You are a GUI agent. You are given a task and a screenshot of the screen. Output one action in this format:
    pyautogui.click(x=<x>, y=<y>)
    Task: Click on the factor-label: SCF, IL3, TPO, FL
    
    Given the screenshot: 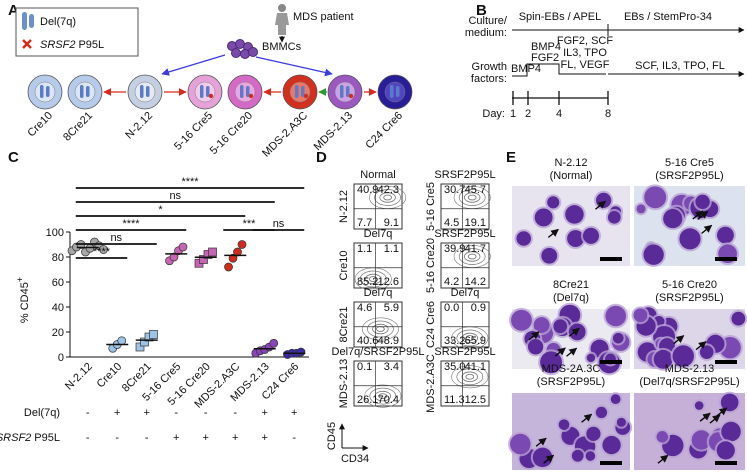 What is the action you would take?
    pyautogui.click(x=680, y=66)
    